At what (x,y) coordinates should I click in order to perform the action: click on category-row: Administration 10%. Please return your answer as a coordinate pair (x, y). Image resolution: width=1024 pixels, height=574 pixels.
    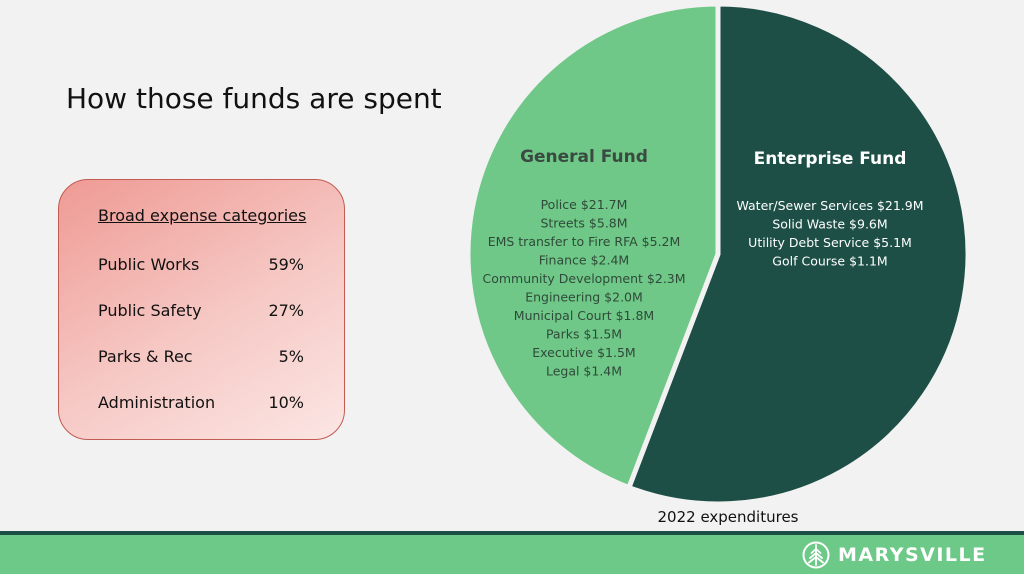
    Looking at the image, I should click on (201, 404).